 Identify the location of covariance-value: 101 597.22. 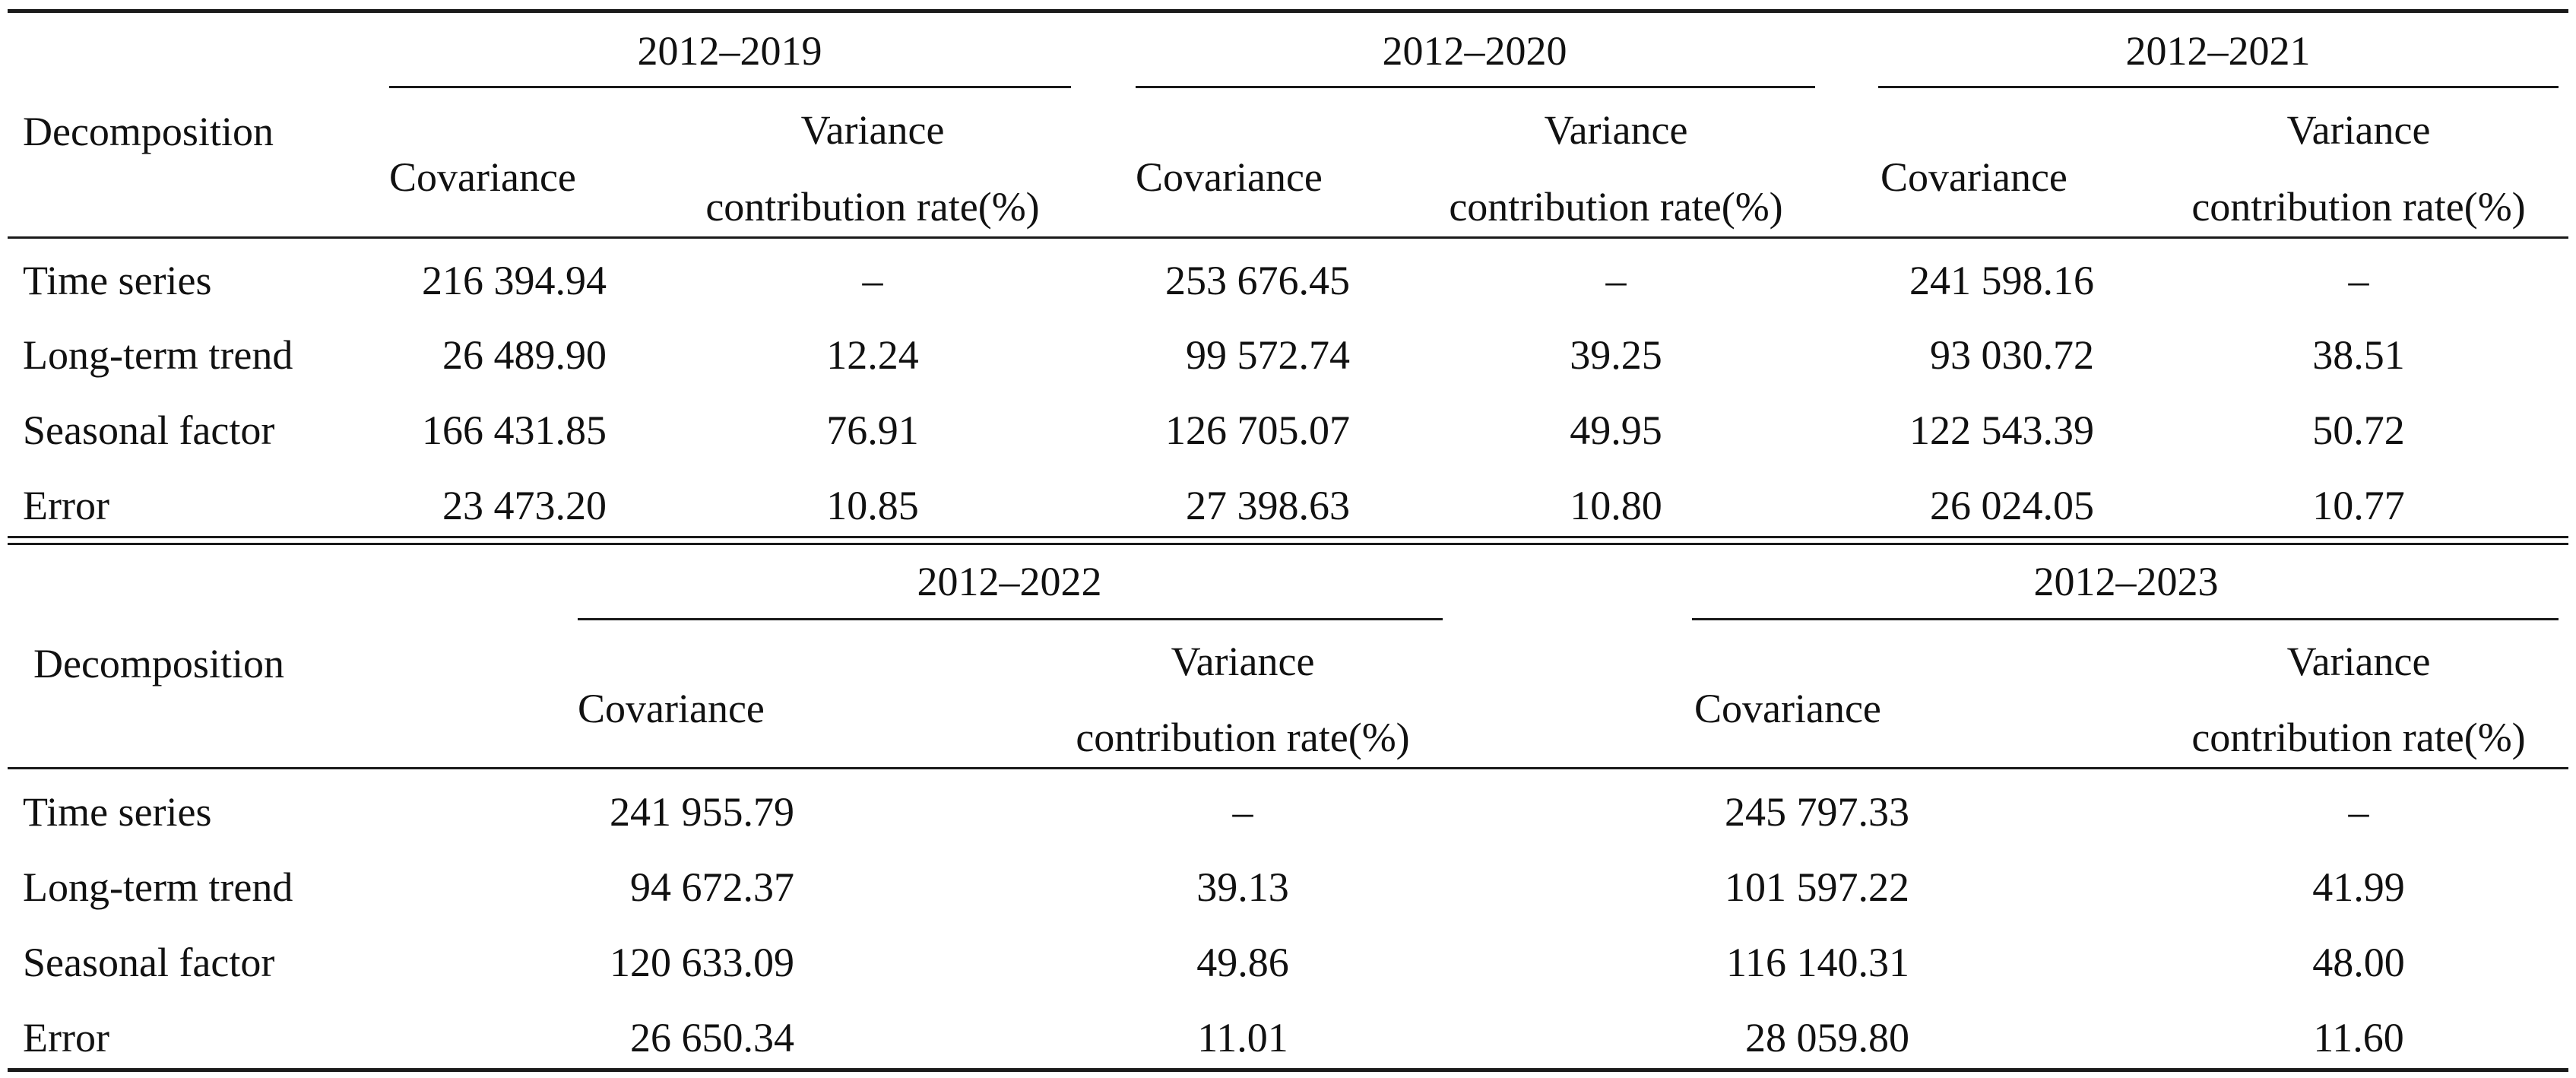
(1817, 887).